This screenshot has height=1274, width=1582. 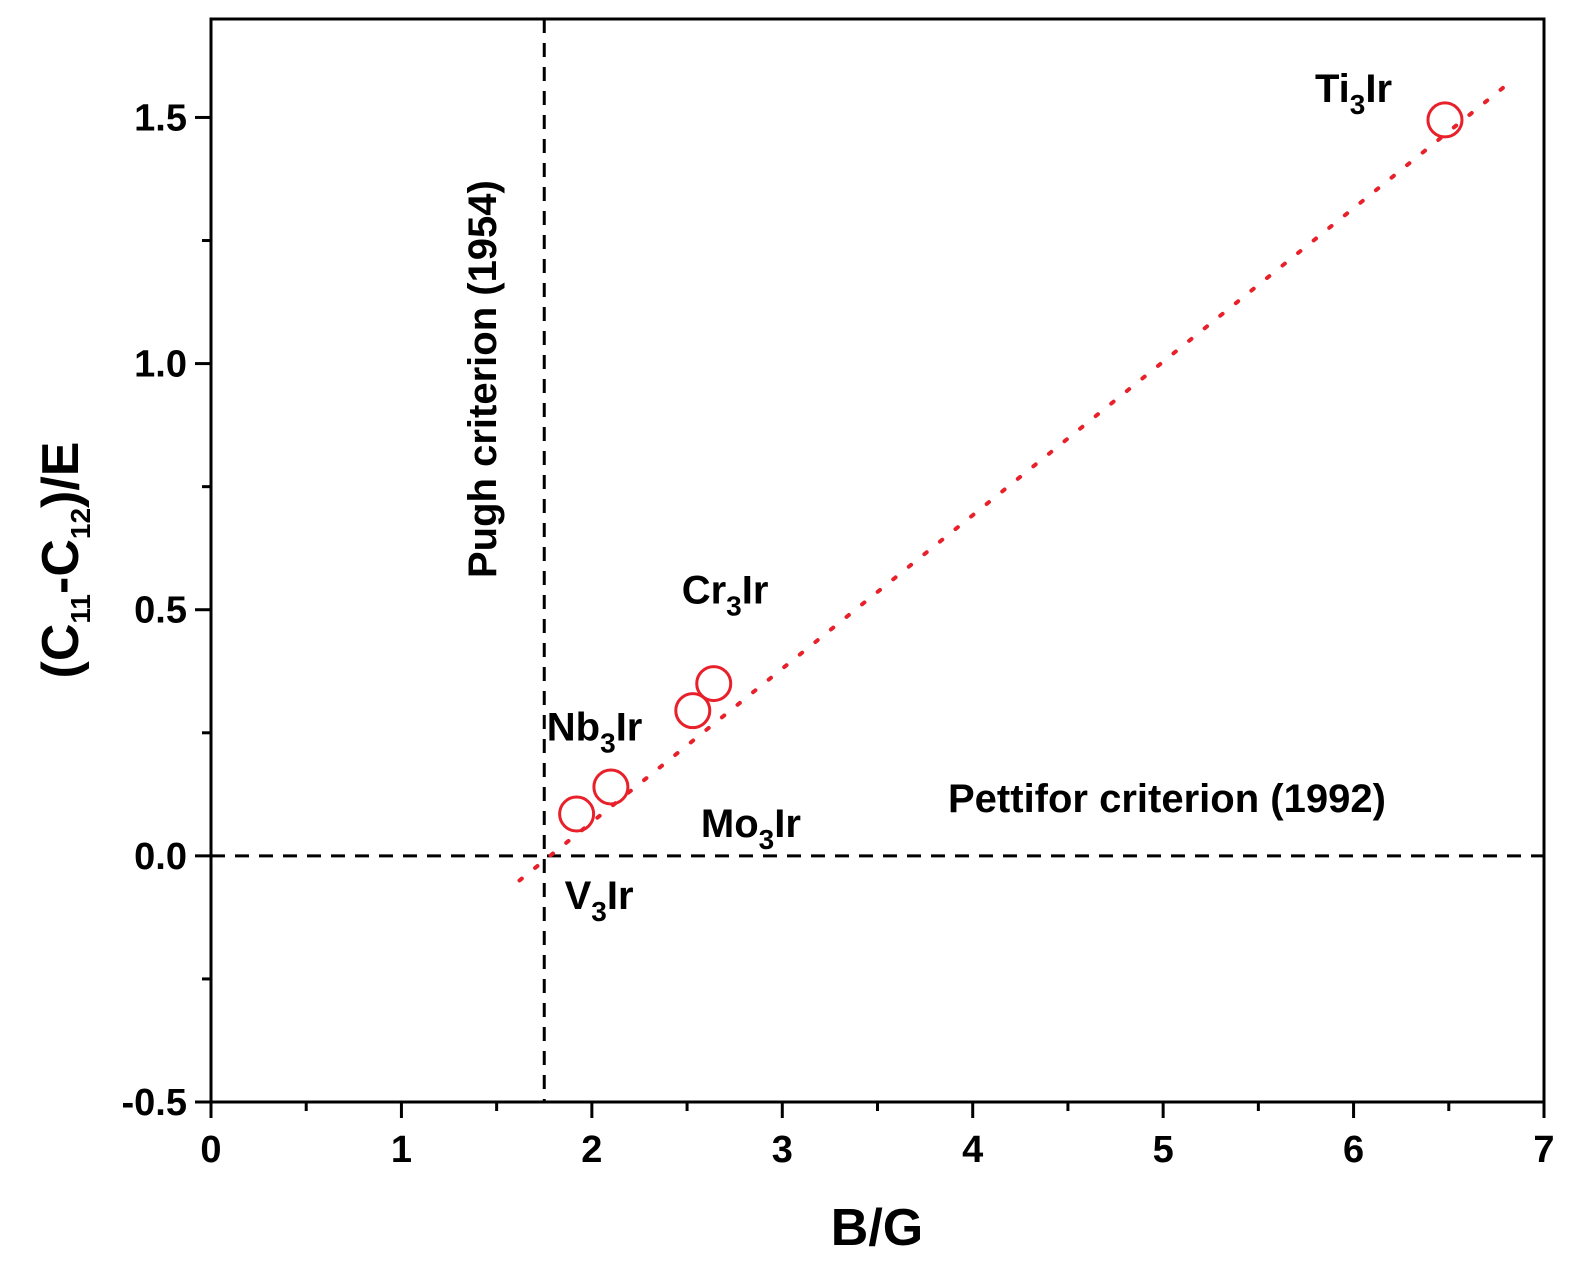 What do you see at coordinates (160, 118) in the screenshot?
I see `y-tick-label: 1.5` at bounding box center [160, 118].